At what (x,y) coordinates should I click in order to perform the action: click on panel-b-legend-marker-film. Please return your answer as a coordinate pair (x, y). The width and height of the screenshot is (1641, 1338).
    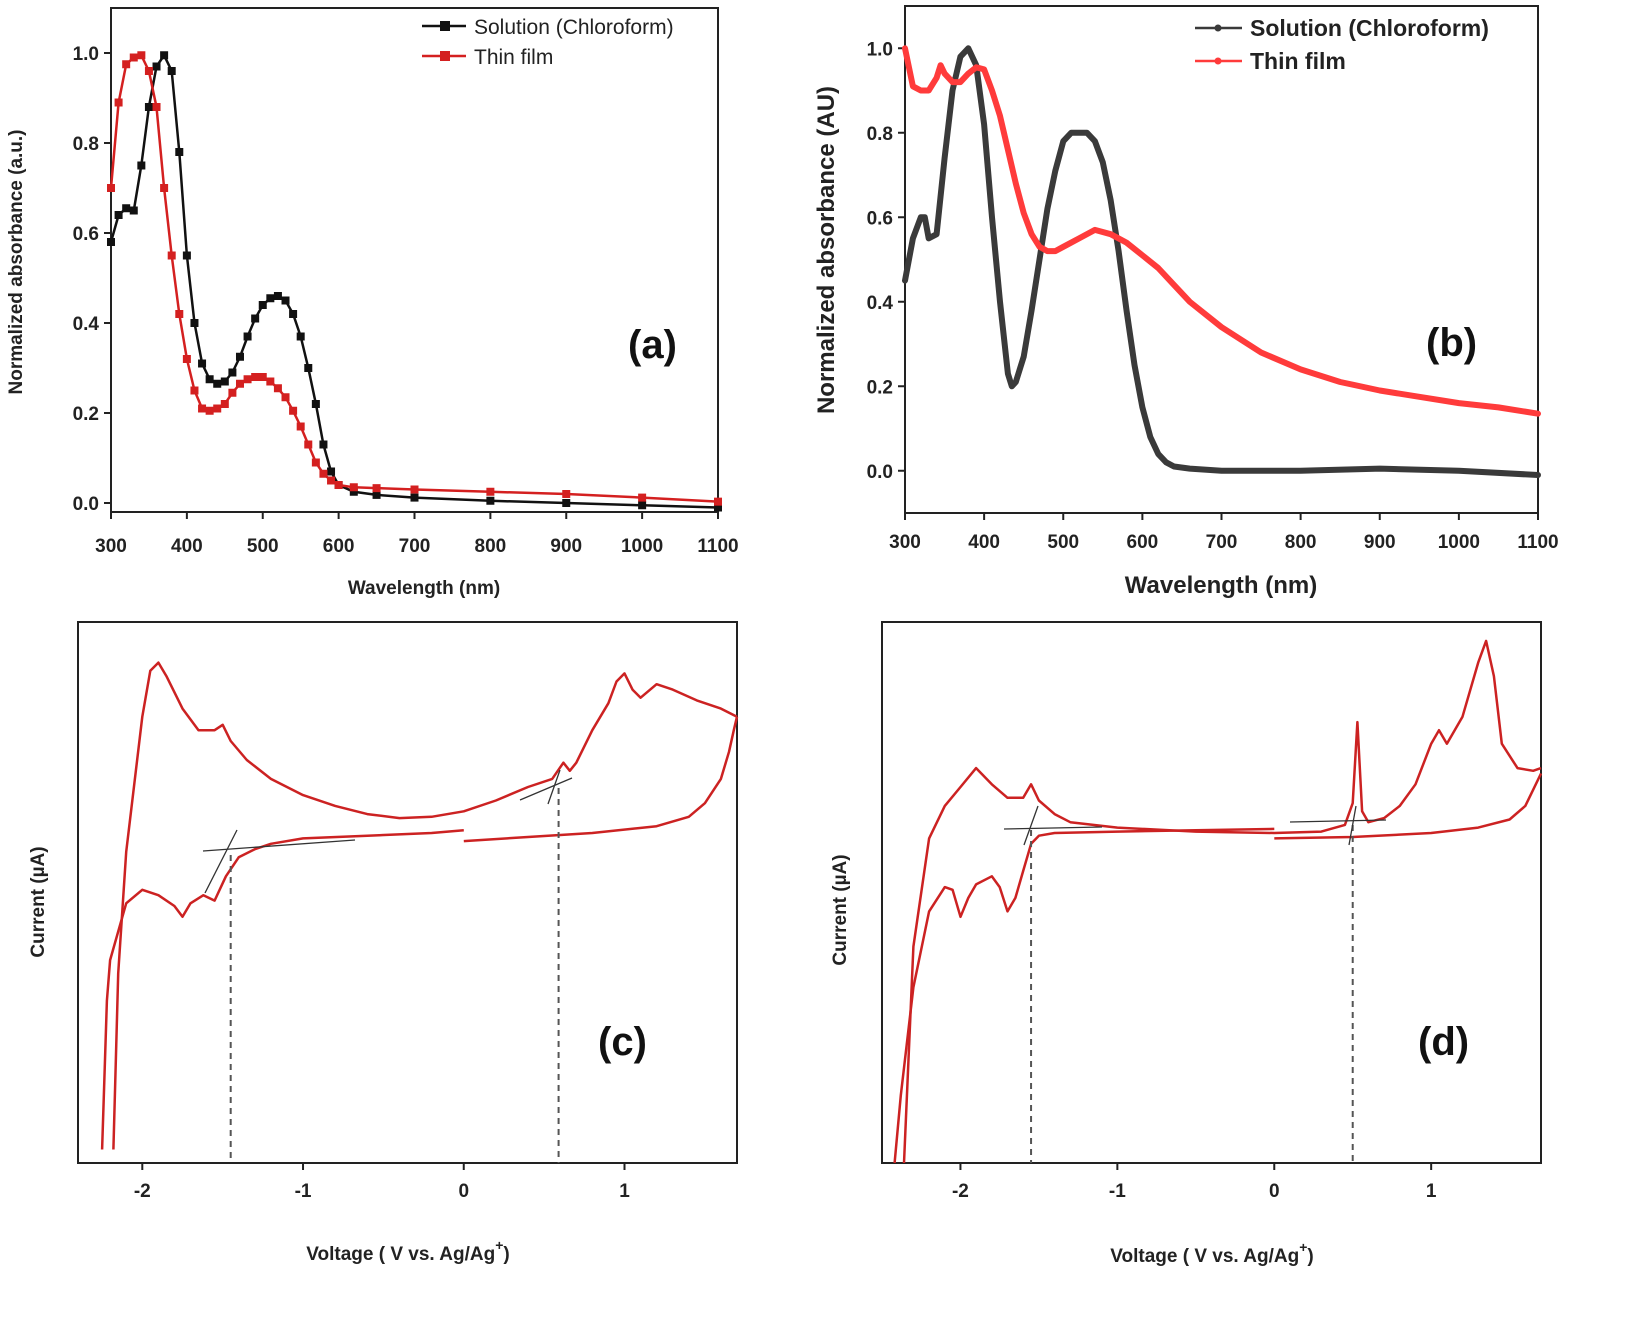
    Looking at the image, I should click on (1218, 61).